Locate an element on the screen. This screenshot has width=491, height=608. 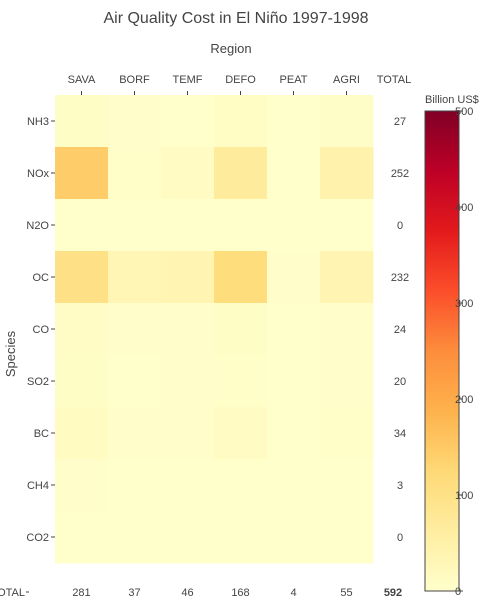
row-total-header: TOTAL is located at coordinates (12, 593).